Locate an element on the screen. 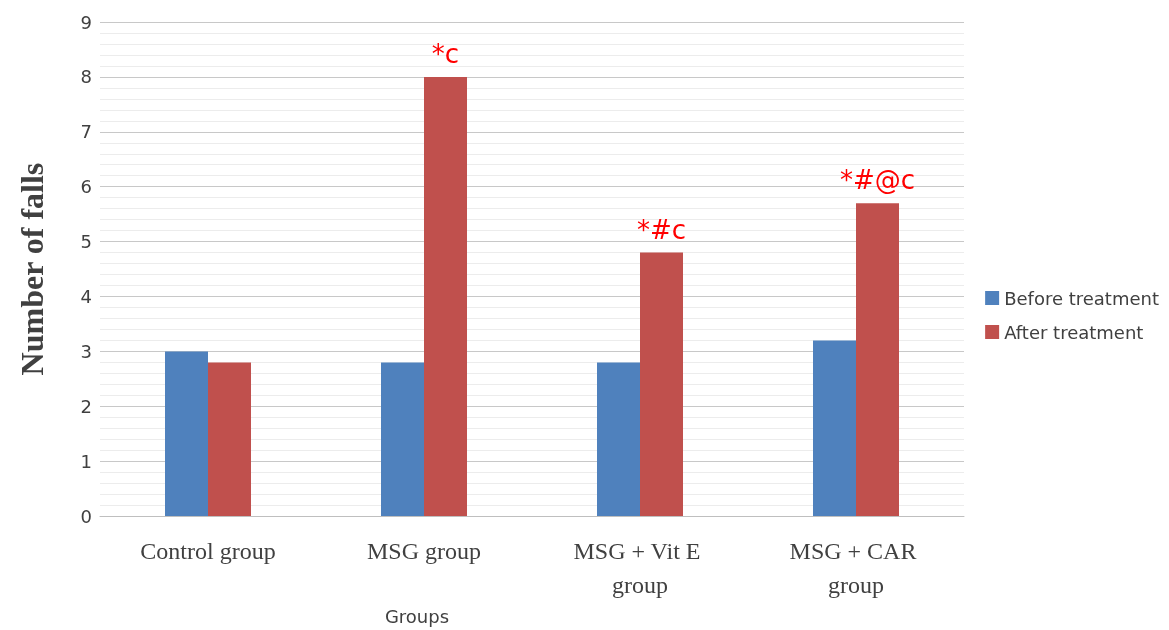 This screenshot has height=630, width=1169. x-axis-title: Groups is located at coordinates (417, 616).